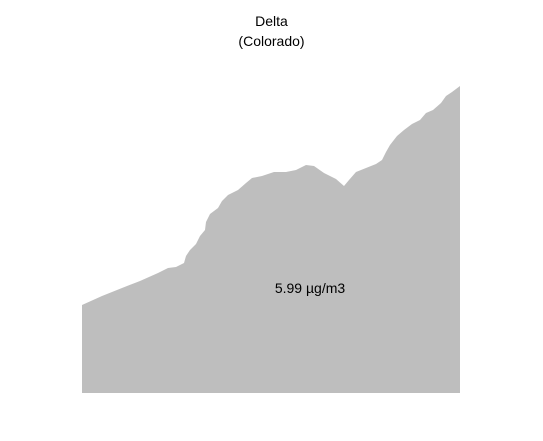 The image size is (543, 441). Describe the element at coordinates (310, 288) in the screenshot. I see `region-value-label: 5.99 µg/m3` at that location.